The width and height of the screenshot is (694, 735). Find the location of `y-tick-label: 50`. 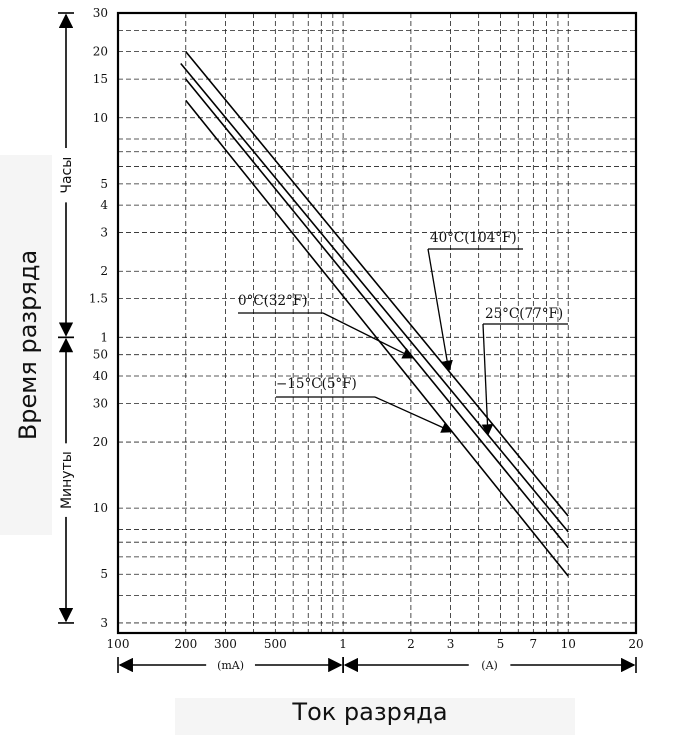

y-tick-label: 50 is located at coordinates (100, 355).